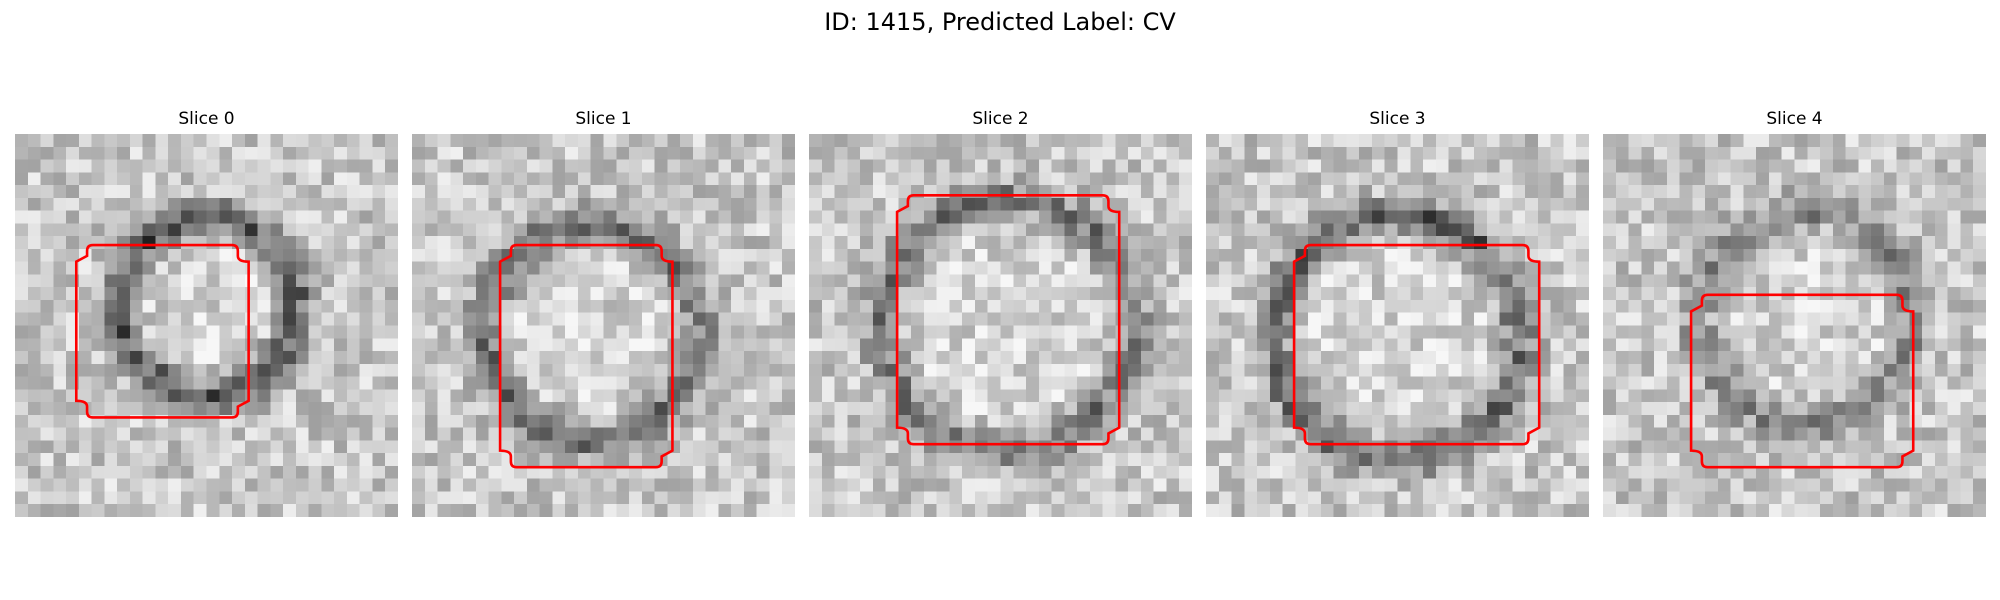 The width and height of the screenshot is (2000, 600). I want to click on slice-title: Slice 4, so click(1794, 119).